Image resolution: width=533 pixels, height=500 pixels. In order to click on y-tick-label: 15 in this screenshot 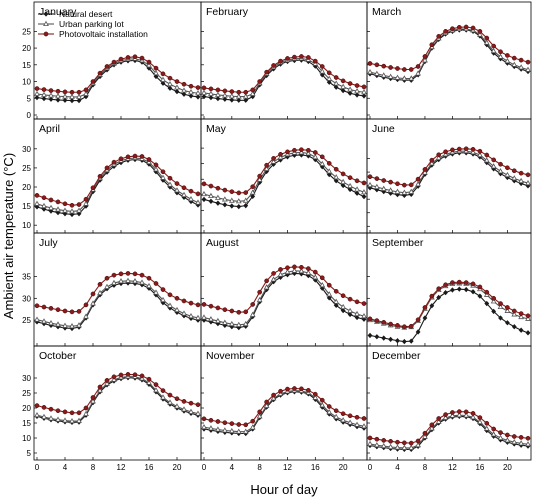, I will do `click(26, 423)`.